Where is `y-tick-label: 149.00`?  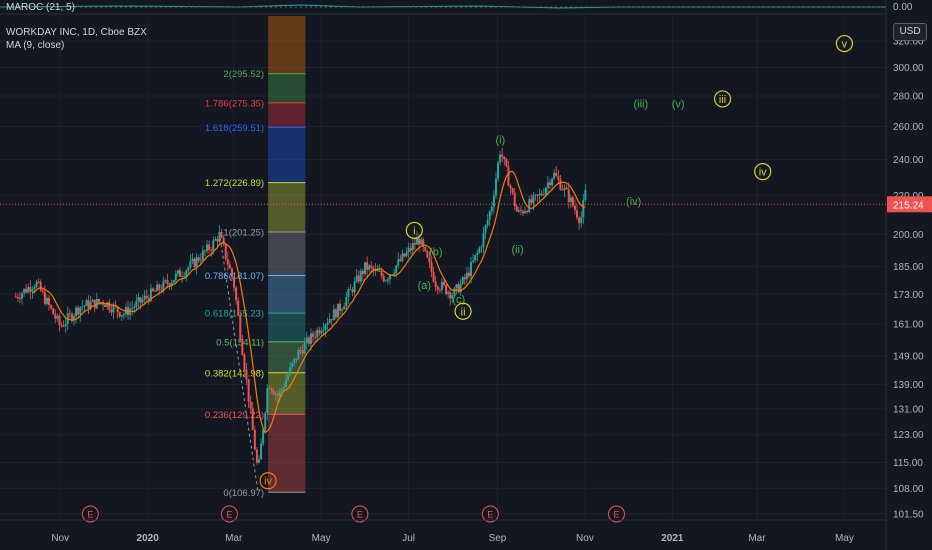
y-tick-label: 149.00 is located at coordinates (908, 356).